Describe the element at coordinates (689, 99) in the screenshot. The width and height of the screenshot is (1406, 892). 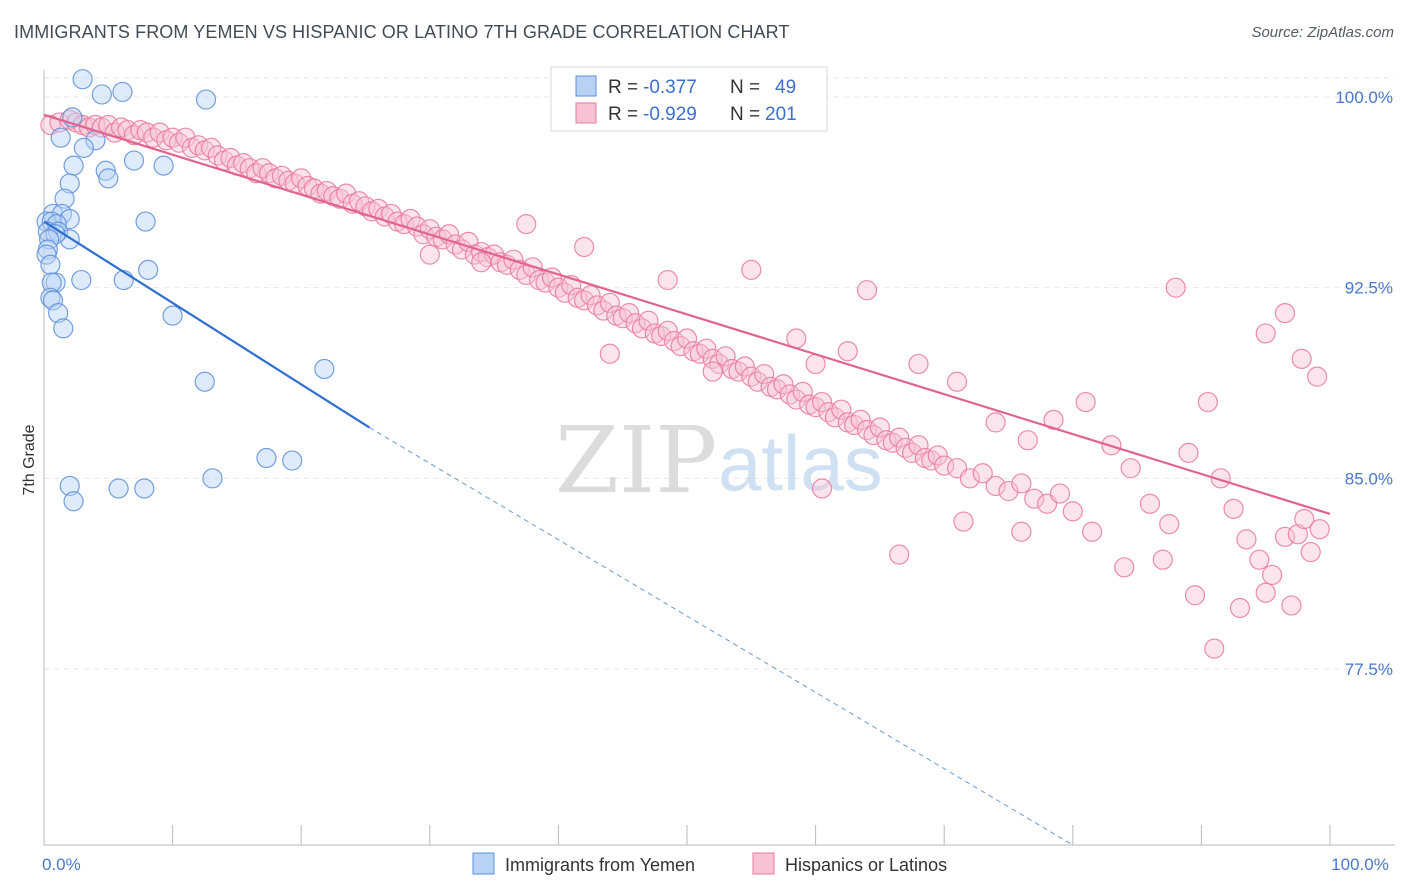
I see `legend-stats: R = -0.377 N = 49 R = -0.929 N = 201` at that location.